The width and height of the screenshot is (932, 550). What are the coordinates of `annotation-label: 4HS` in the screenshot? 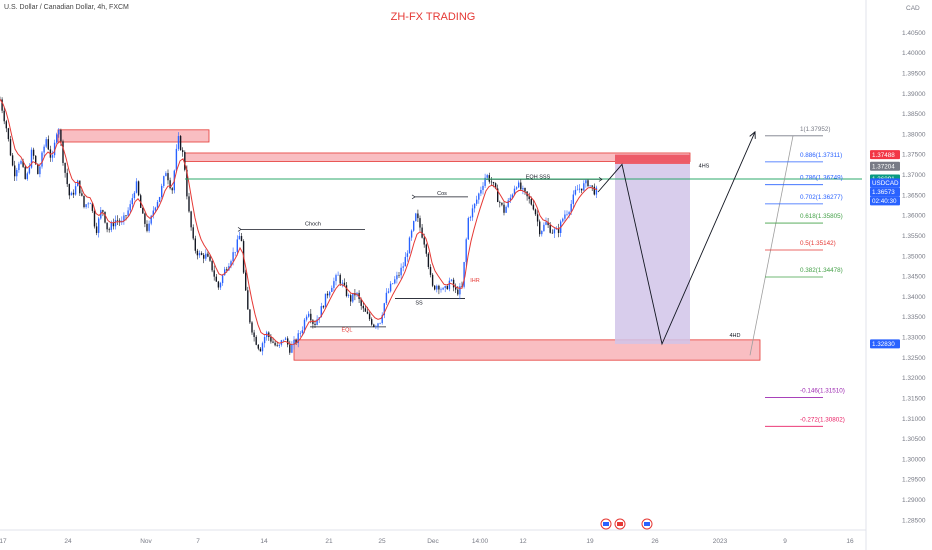 It's located at (704, 167).